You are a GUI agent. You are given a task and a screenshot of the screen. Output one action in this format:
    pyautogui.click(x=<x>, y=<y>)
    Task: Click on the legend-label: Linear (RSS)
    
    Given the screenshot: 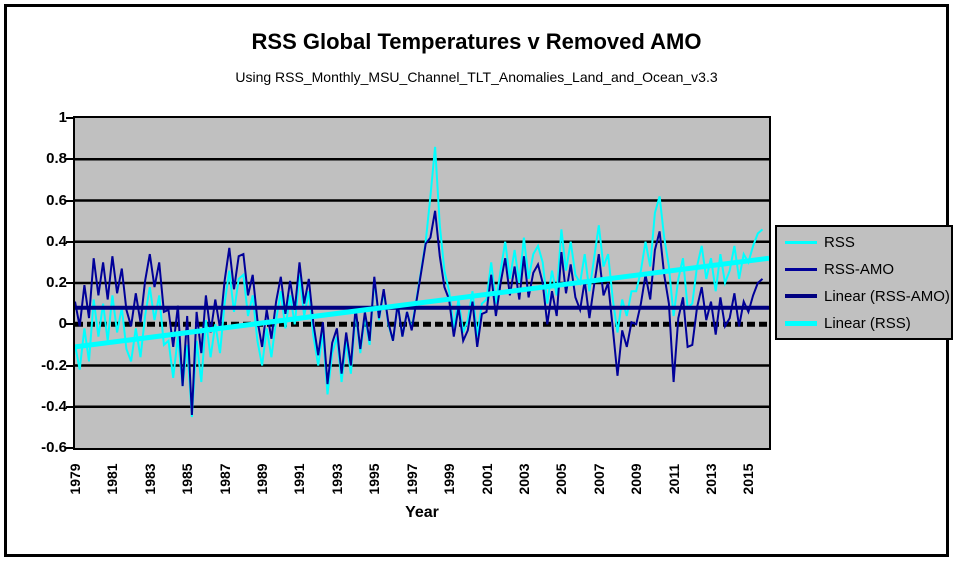 What is the action you would take?
    pyautogui.click(x=867, y=323)
    